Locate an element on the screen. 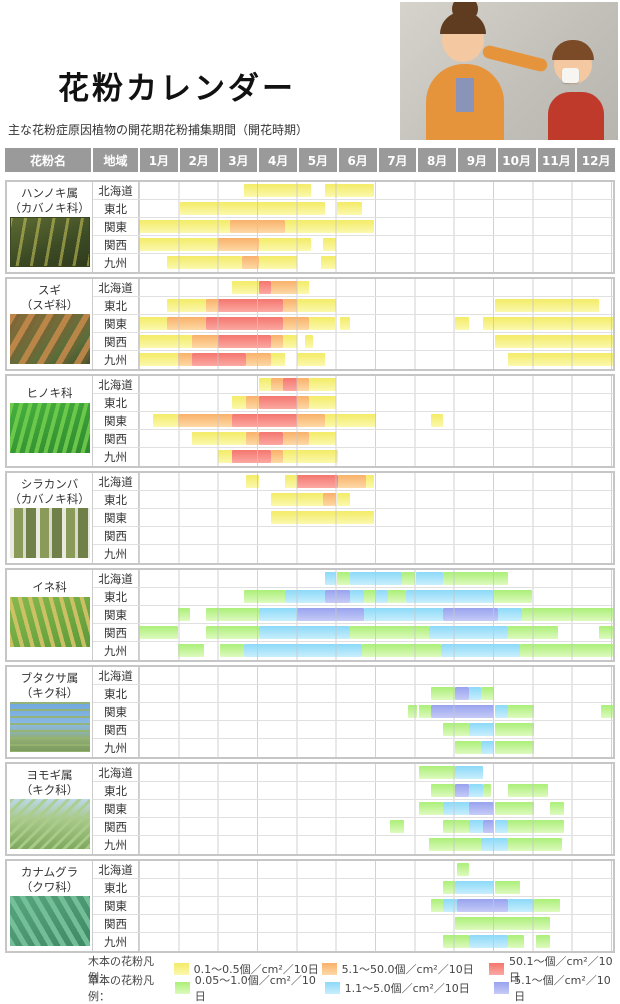 The height and width of the screenshot is (1004, 620). plant-section-alder: ハンノキ属 （カバノキ科） 北海道 東北 関東 関西 九州 is located at coordinates (310, 227).